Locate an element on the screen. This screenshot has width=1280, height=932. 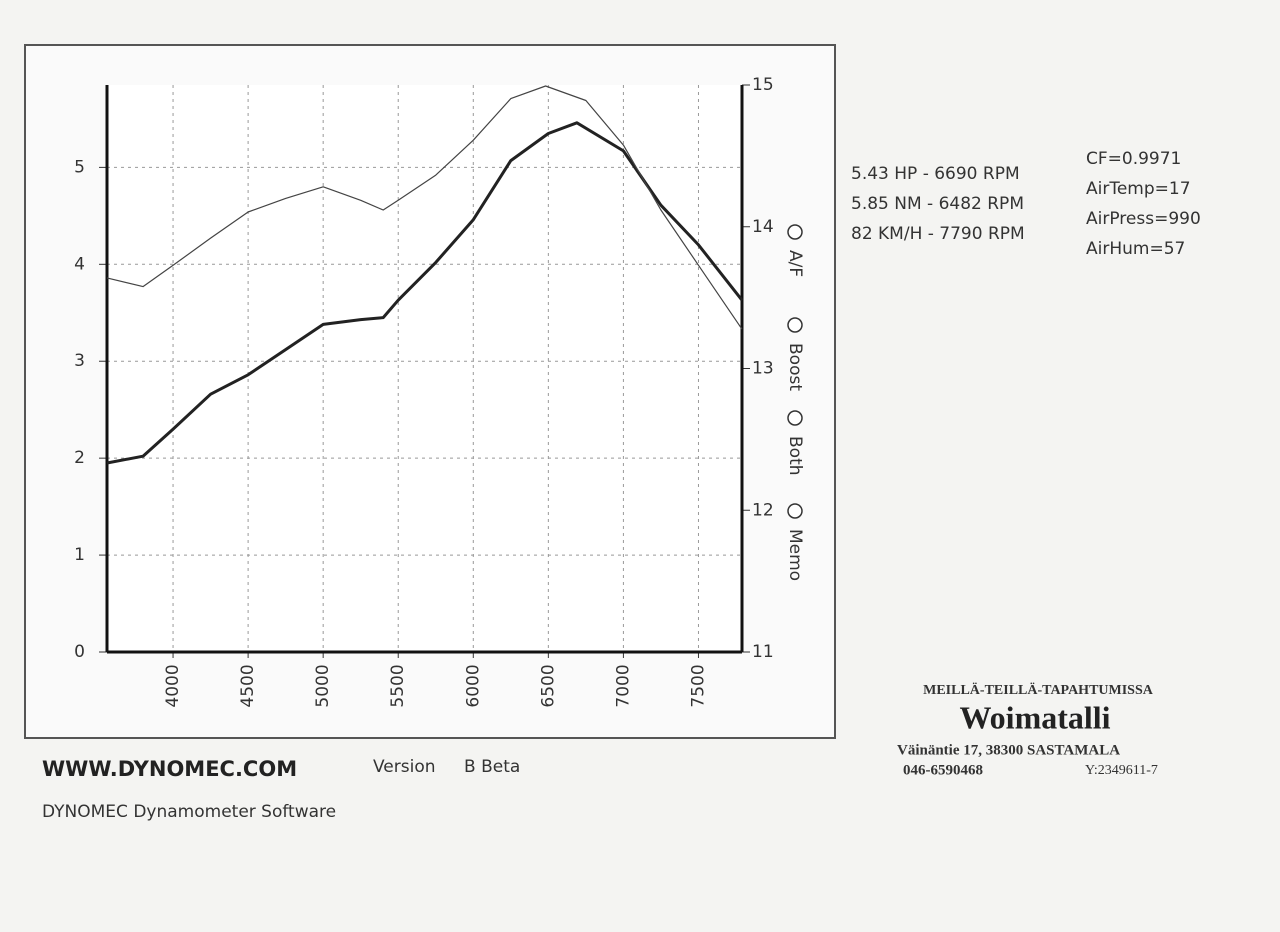
x-tick-label: 4500 is located at coordinates (248, 685).